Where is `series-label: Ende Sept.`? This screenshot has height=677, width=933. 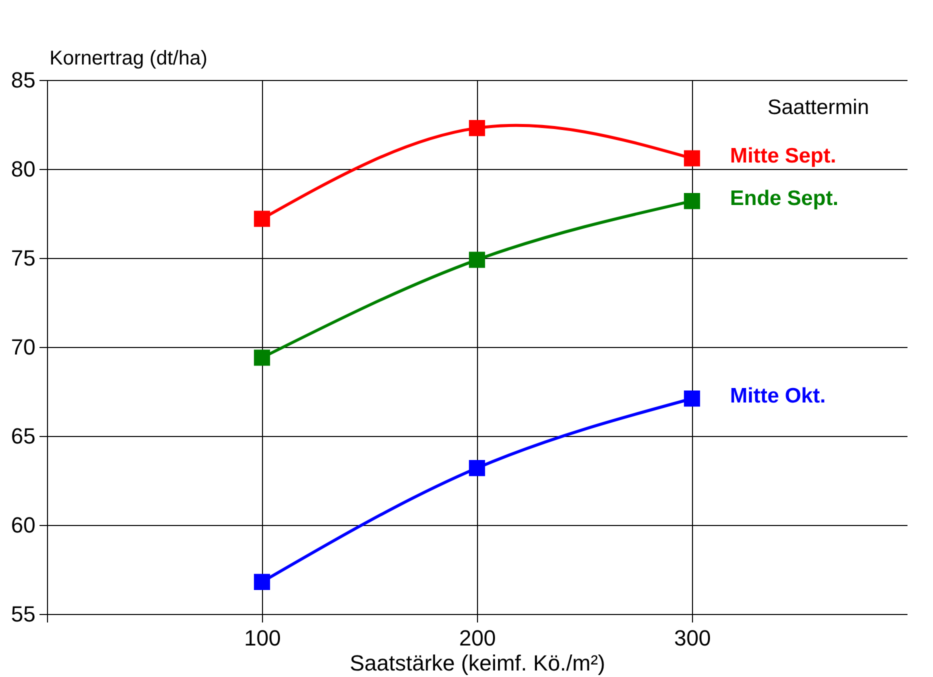
series-label: Ende Sept. is located at coordinates (784, 198).